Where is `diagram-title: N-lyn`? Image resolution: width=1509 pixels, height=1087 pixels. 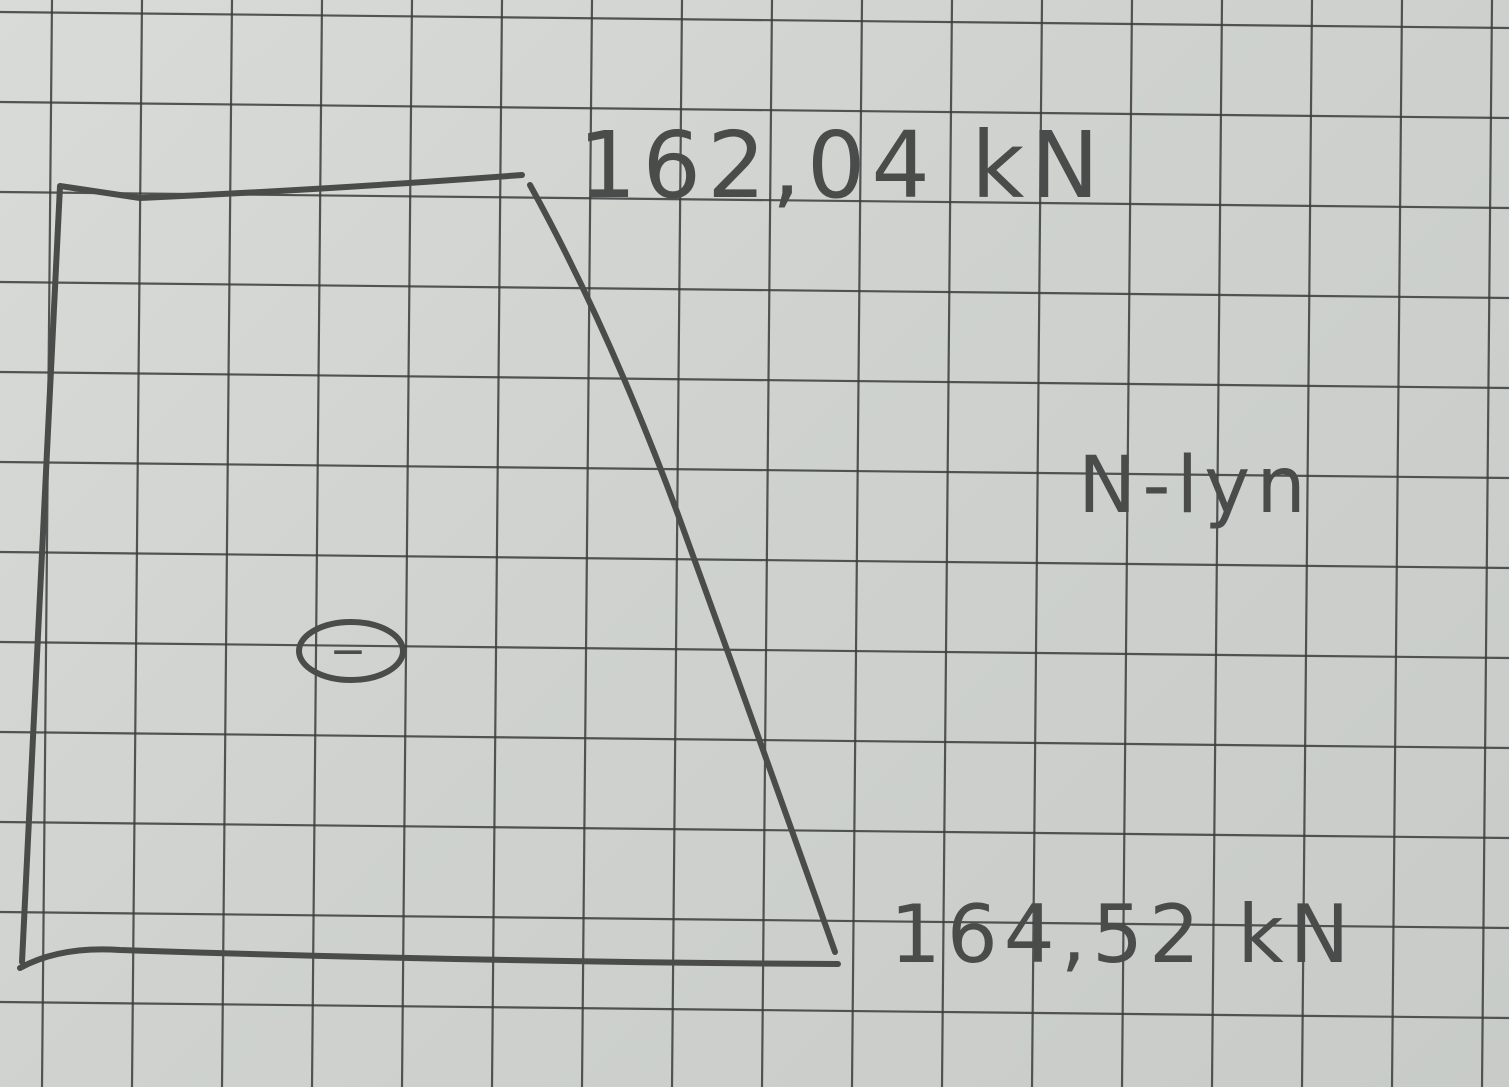 diagram-title: N-lyn is located at coordinates (1195, 486).